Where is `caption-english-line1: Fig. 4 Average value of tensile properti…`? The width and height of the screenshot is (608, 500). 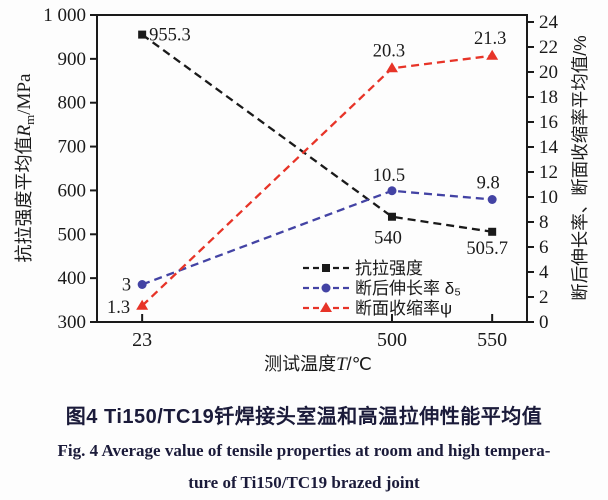 caption-english-line1: Fig. 4 Average value of tensile properti… is located at coordinates (304, 450).